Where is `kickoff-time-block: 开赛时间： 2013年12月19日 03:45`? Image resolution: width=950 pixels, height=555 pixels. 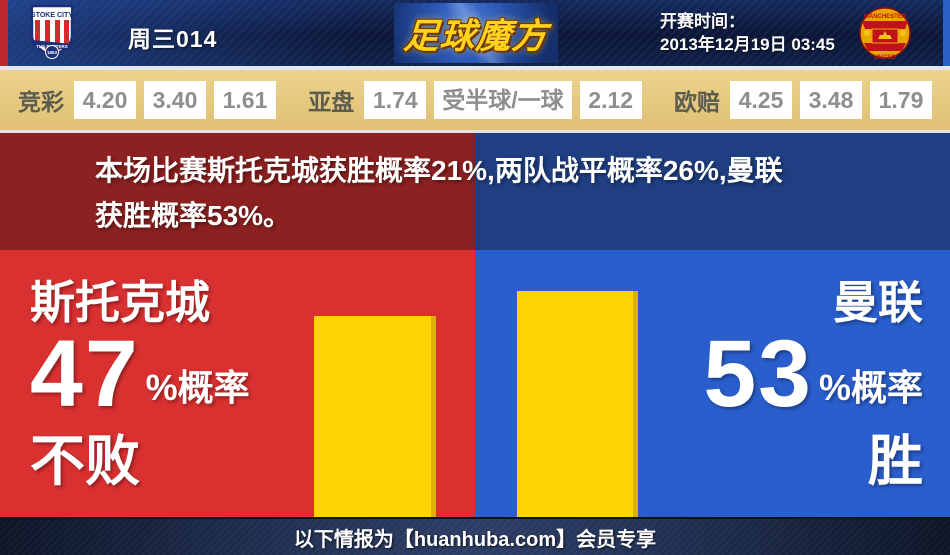 kickoff-time-block: 开赛时间： 2013年12月19日 03:45 is located at coordinates (747, 33).